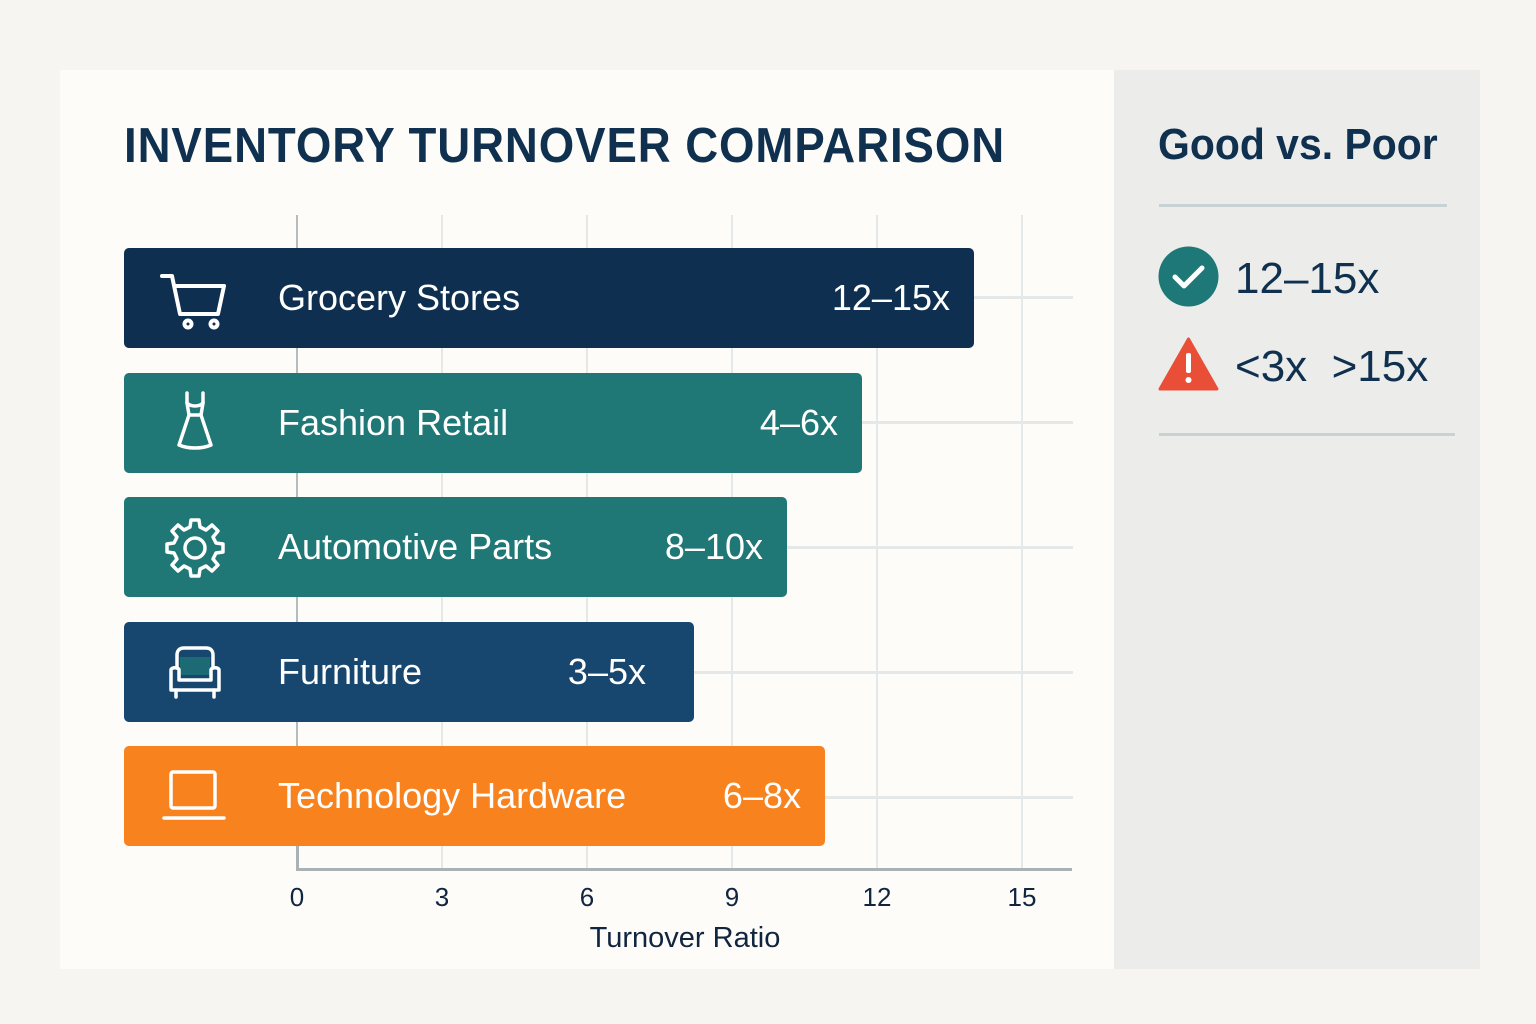  I want to click on warning-icon, so click(1188, 366).